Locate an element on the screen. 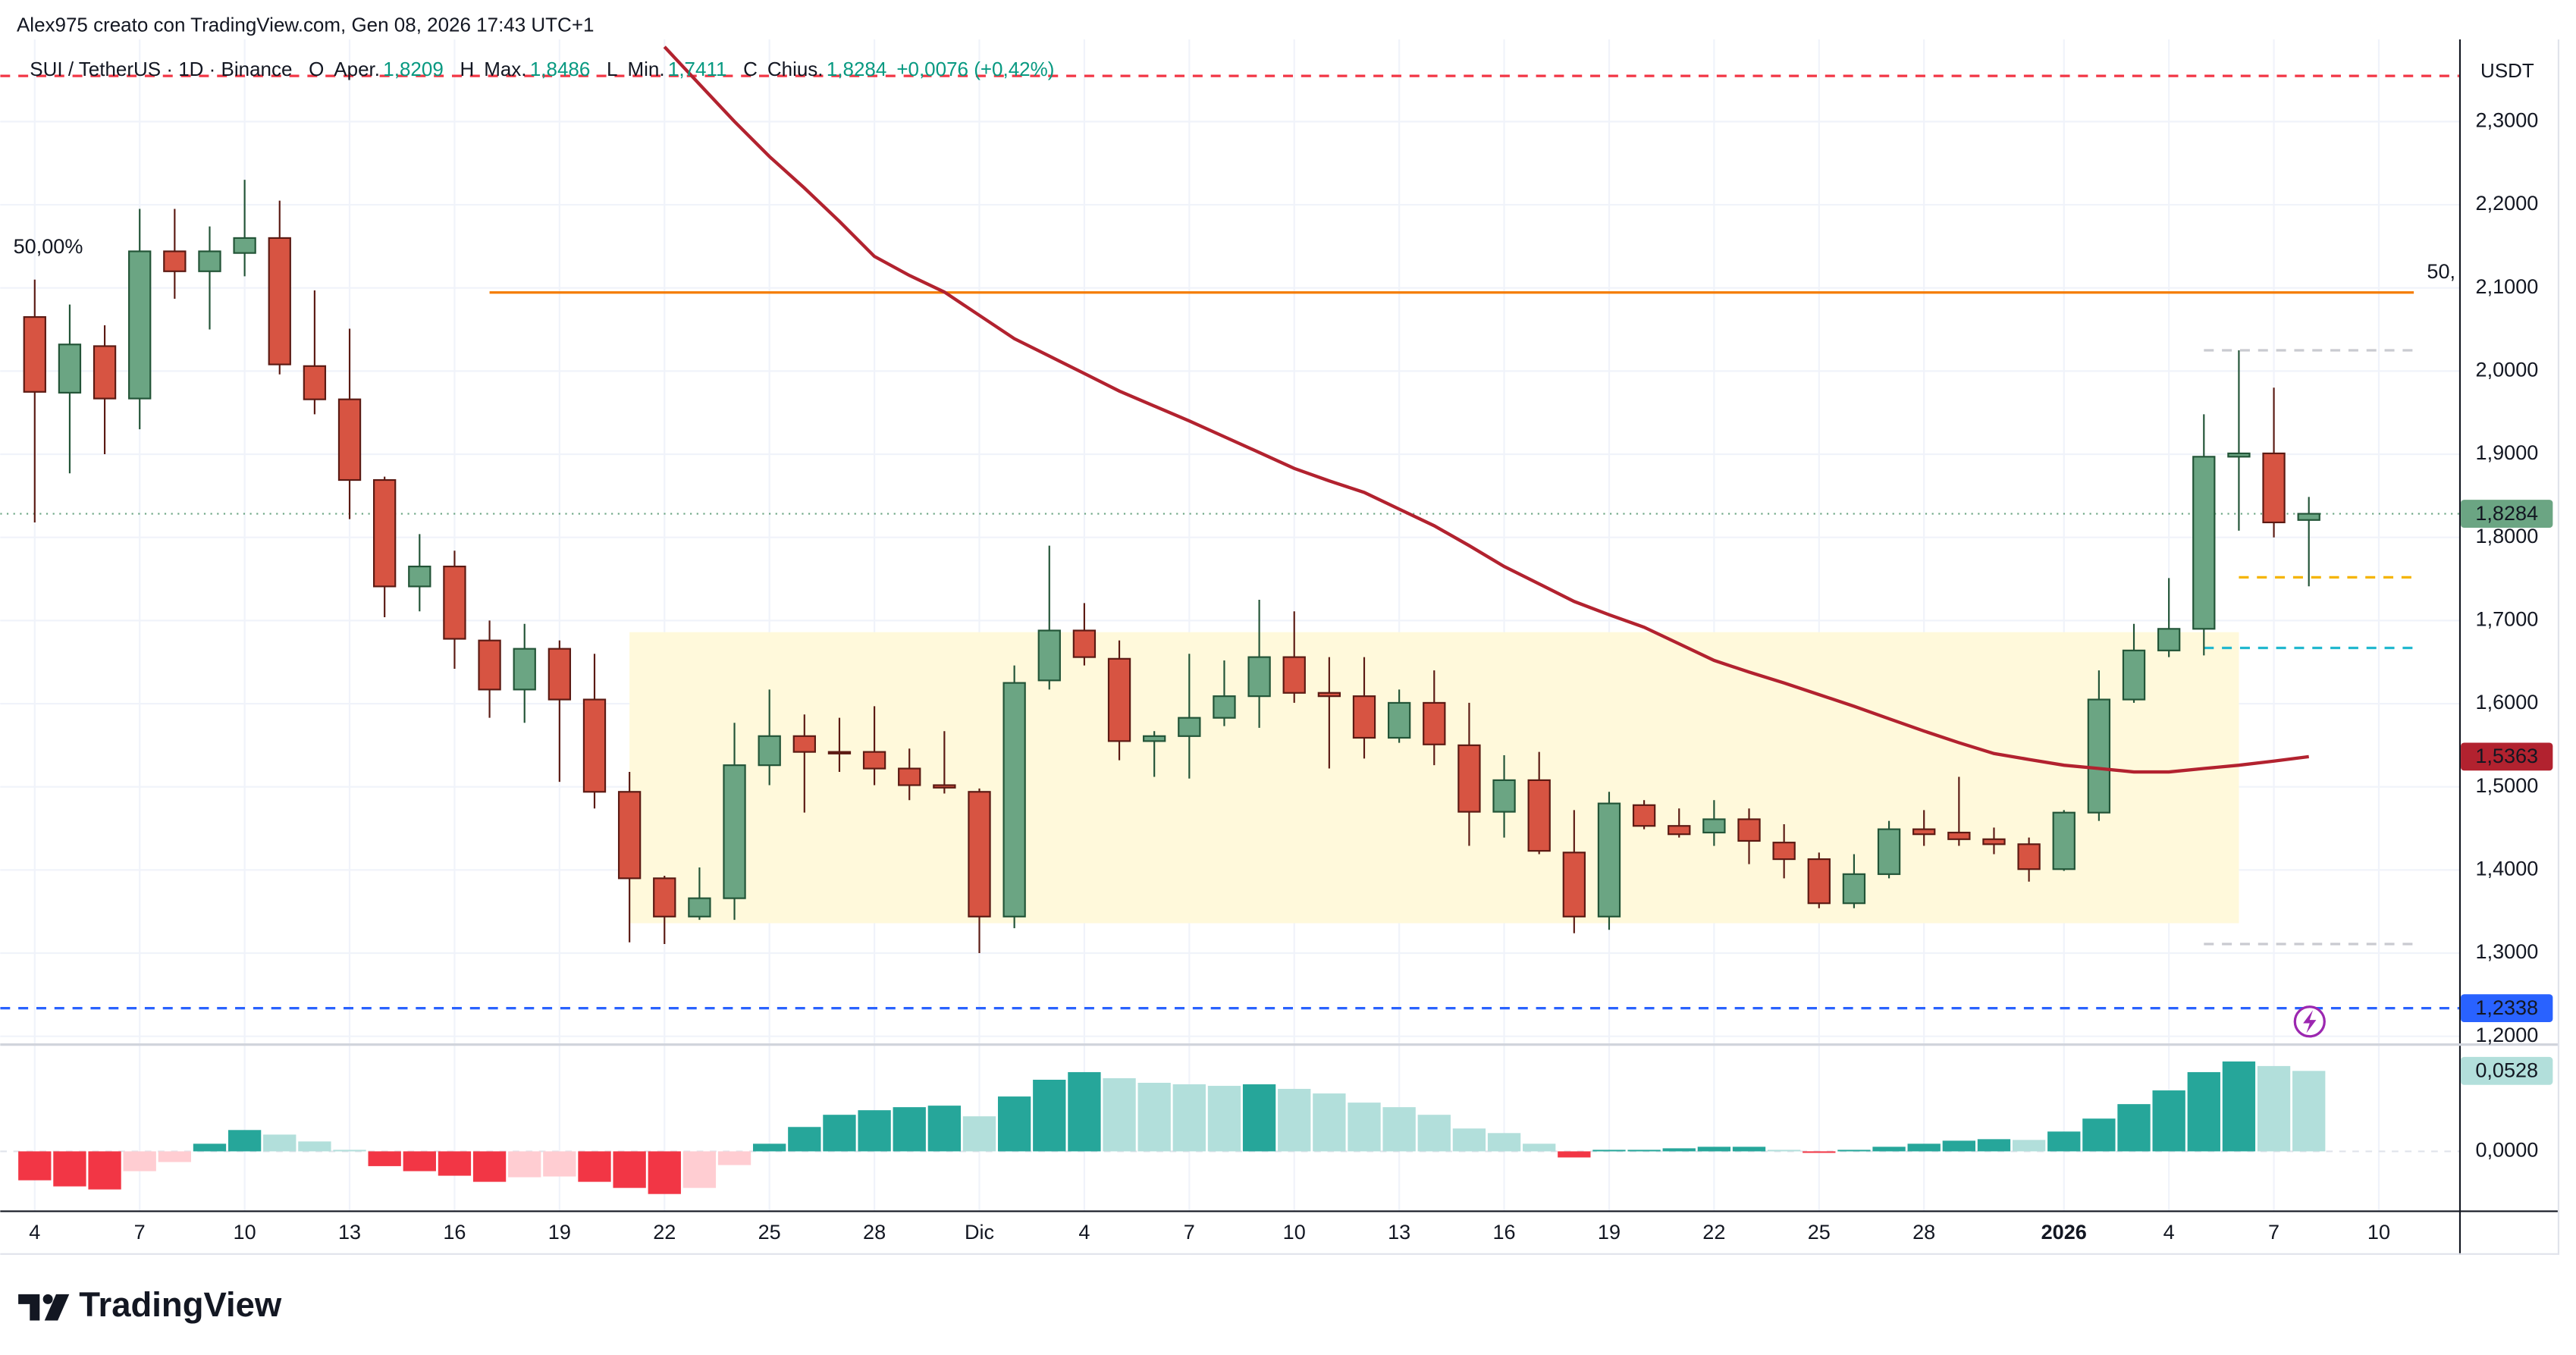 This screenshot has height=1355, width=2576. legend-part: L is located at coordinates (612, 69).